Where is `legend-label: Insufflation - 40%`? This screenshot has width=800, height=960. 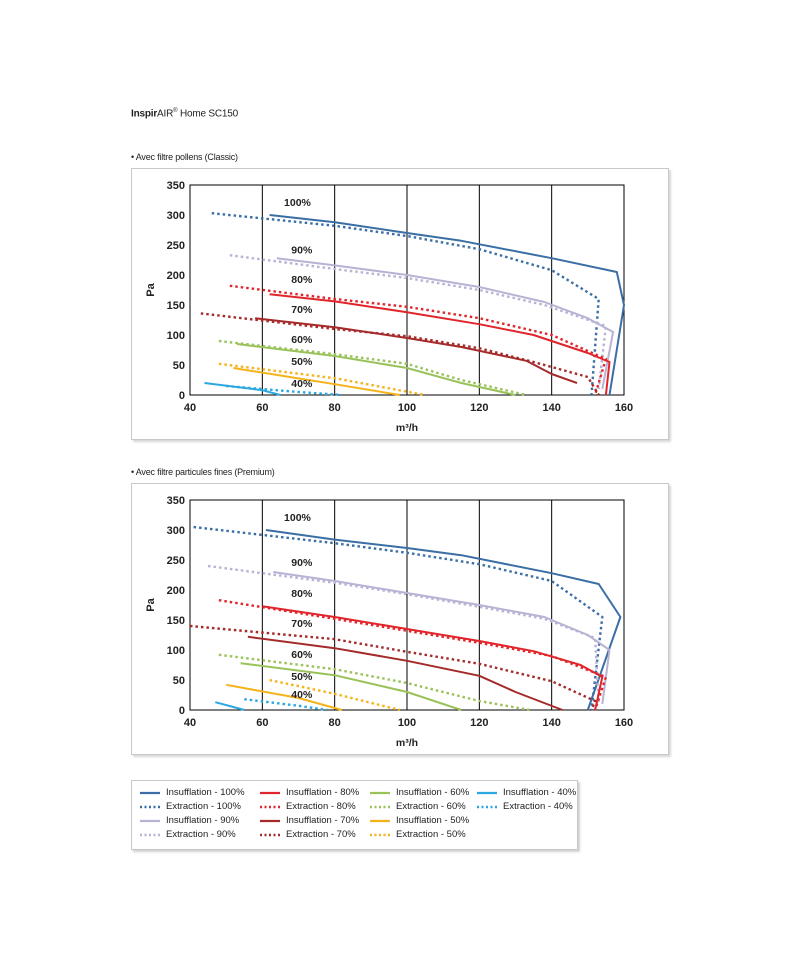 legend-label: Insufflation - 40% is located at coordinates (540, 792).